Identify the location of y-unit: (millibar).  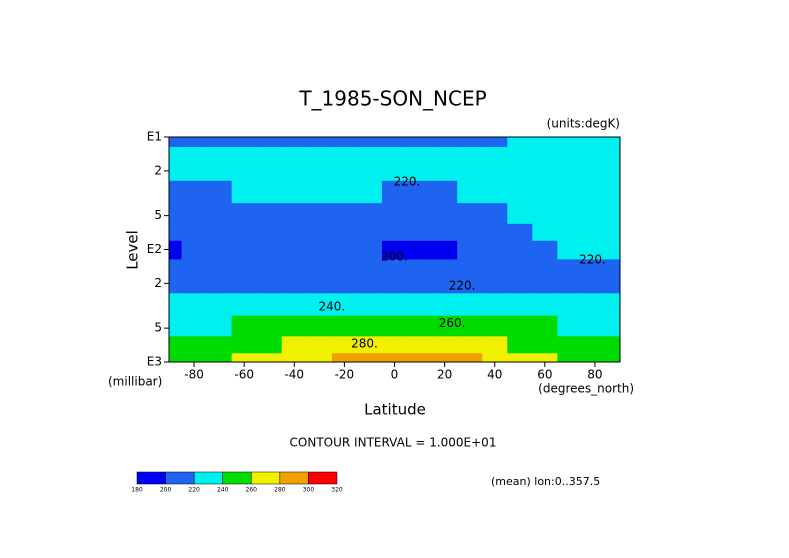
(135, 382).